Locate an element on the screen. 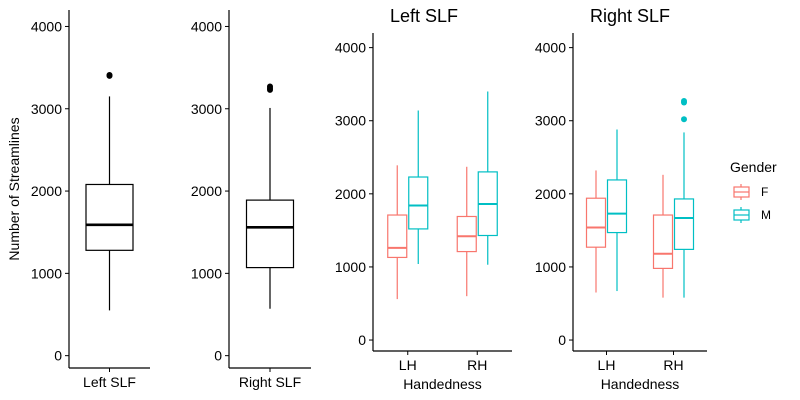 The height and width of the screenshot is (400, 800). panel-title: Left SLF is located at coordinates (424, 16).